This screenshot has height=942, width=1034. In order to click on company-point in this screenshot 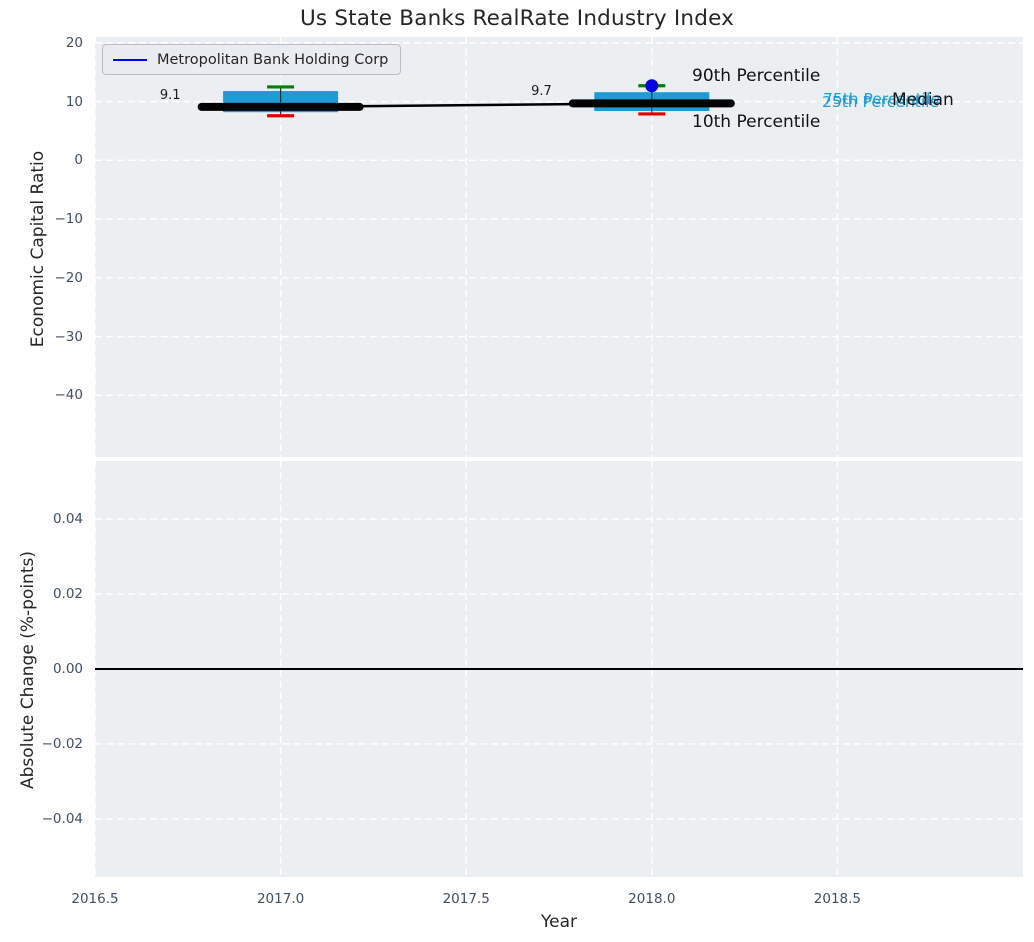, I will do `click(652, 86)`.